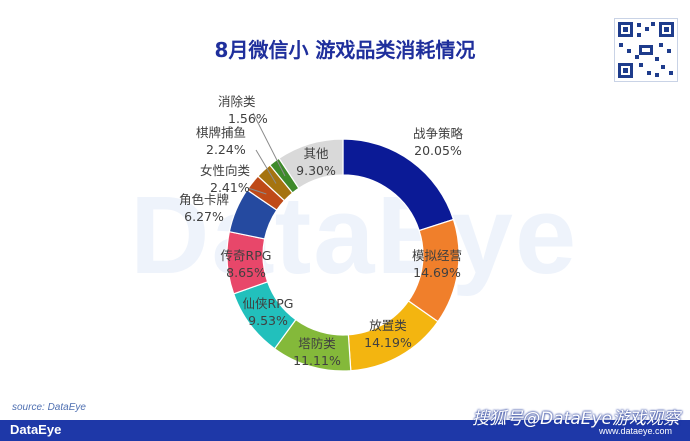 The height and width of the screenshot is (441, 690). I want to click on slice-value-label: 14.19%, so click(388, 342).